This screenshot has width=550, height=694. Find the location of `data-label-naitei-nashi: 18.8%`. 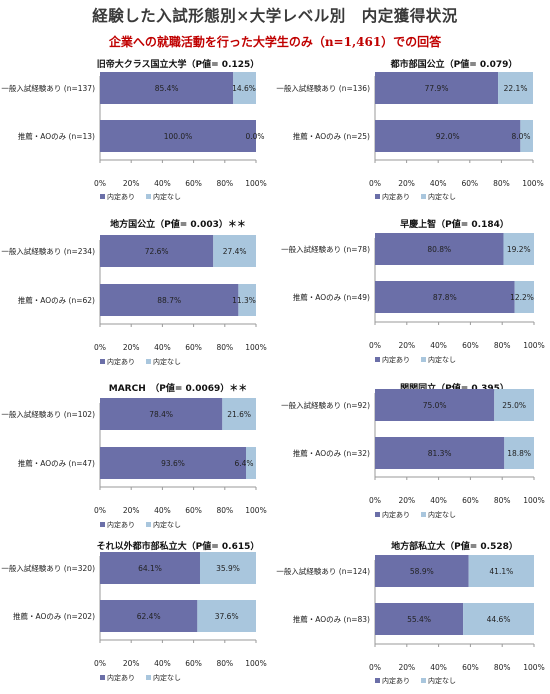

data-label-naitei-nashi: 18.8% is located at coordinates (519, 453).